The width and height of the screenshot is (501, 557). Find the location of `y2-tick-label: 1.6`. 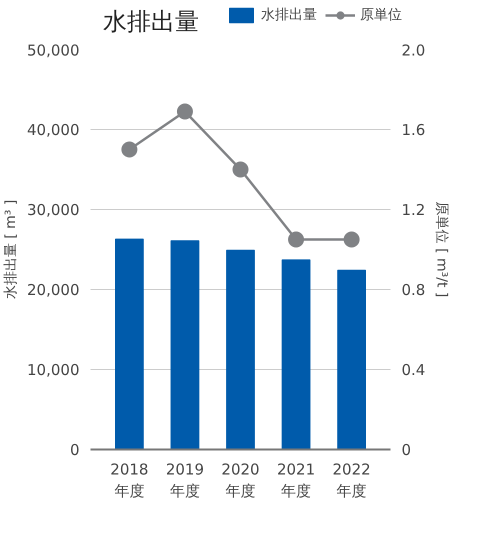

y2-tick-label: 1.6 is located at coordinates (414, 130).